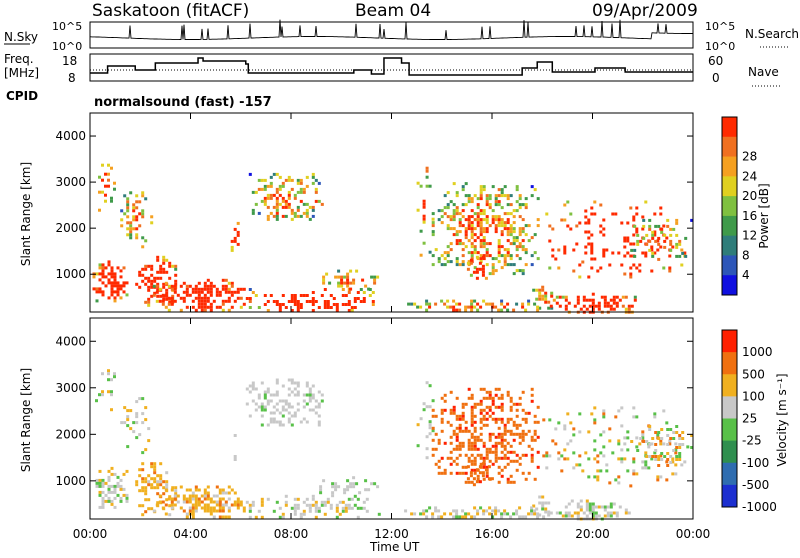 The width and height of the screenshot is (800, 558). I want to click on colorbar-tick-label: 28, so click(749, 157).